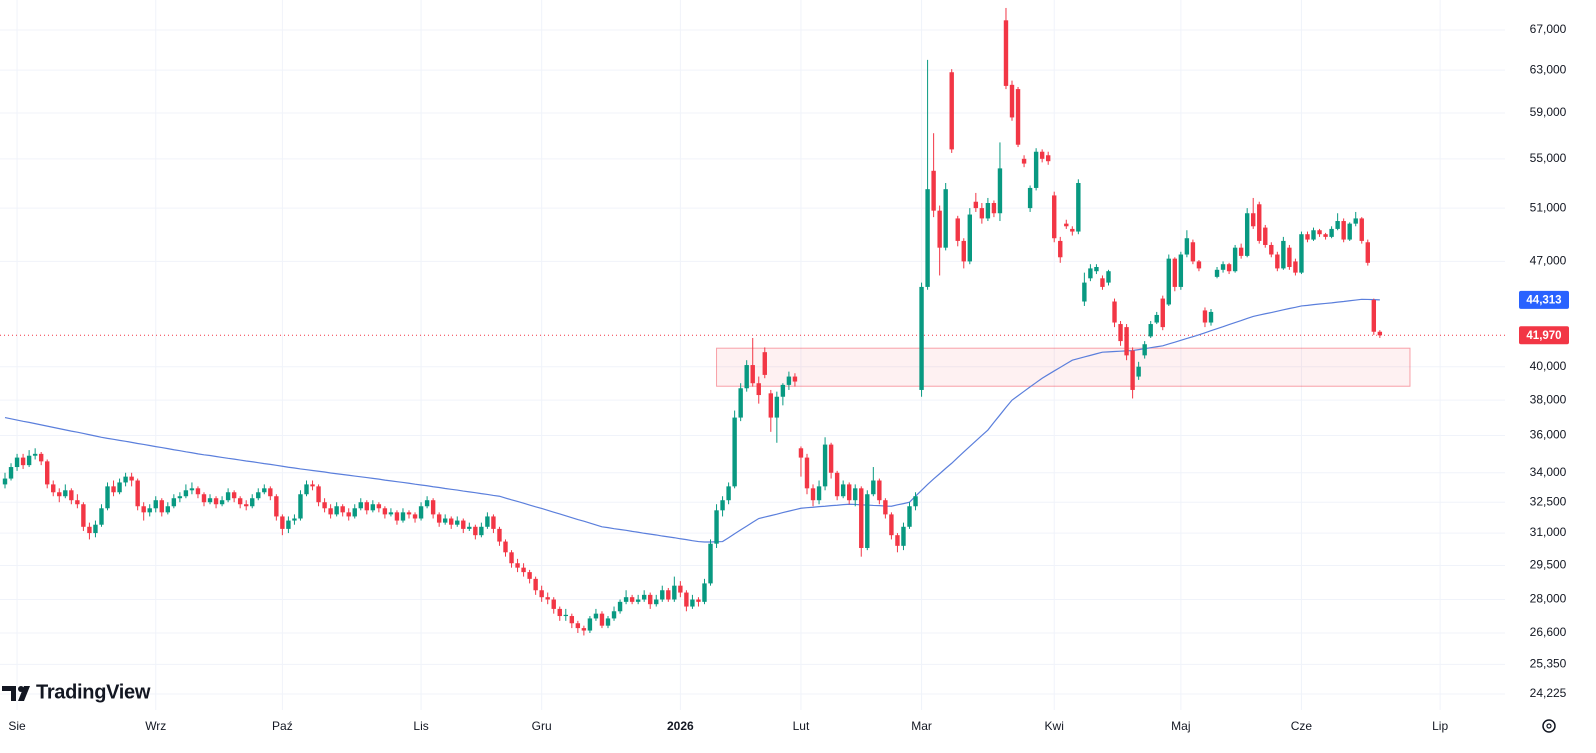  I want to click on y-tick-label: 26,600, so click(1548, 632).